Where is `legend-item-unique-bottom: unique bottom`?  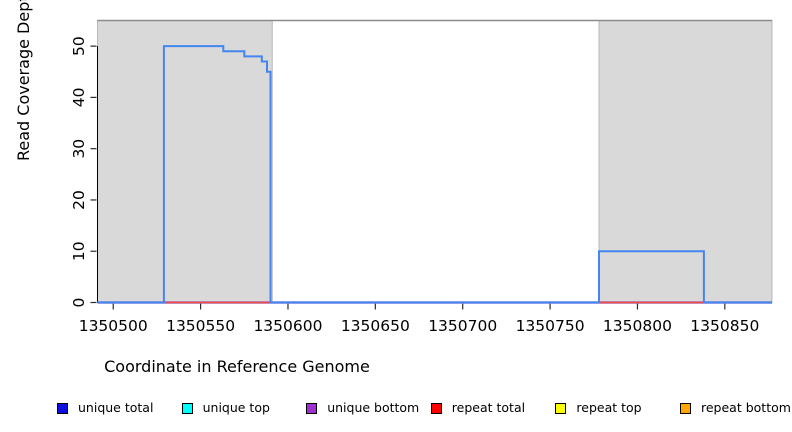 legend-item-unique-bottom: unique bottom is located at coordinates (362, 408).